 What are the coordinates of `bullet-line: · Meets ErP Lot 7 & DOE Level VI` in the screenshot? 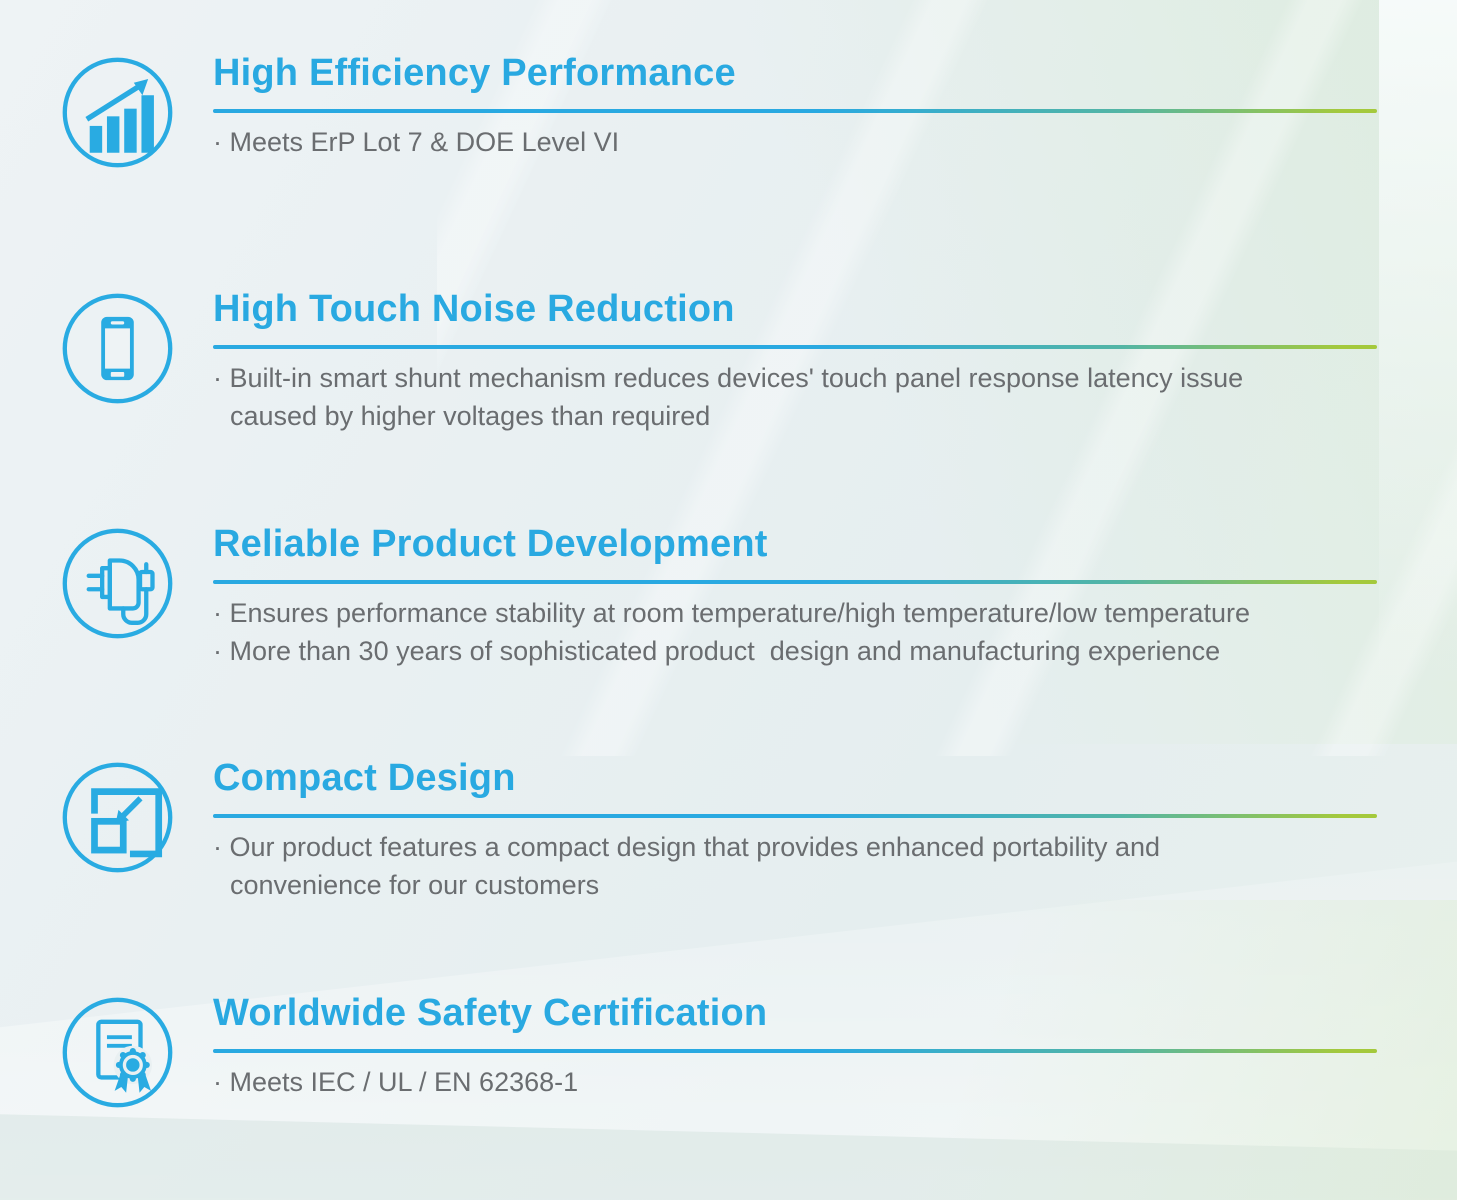 It's located at (416, 142).